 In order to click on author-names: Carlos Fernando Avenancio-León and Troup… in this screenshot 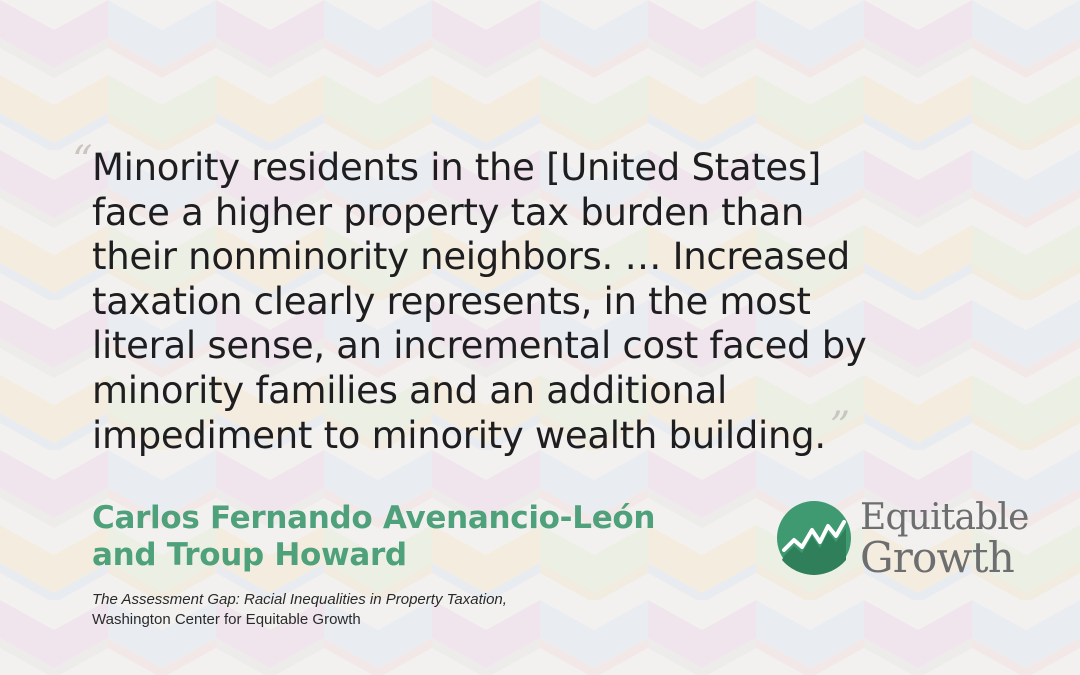, I will do `click(373, 537)`.